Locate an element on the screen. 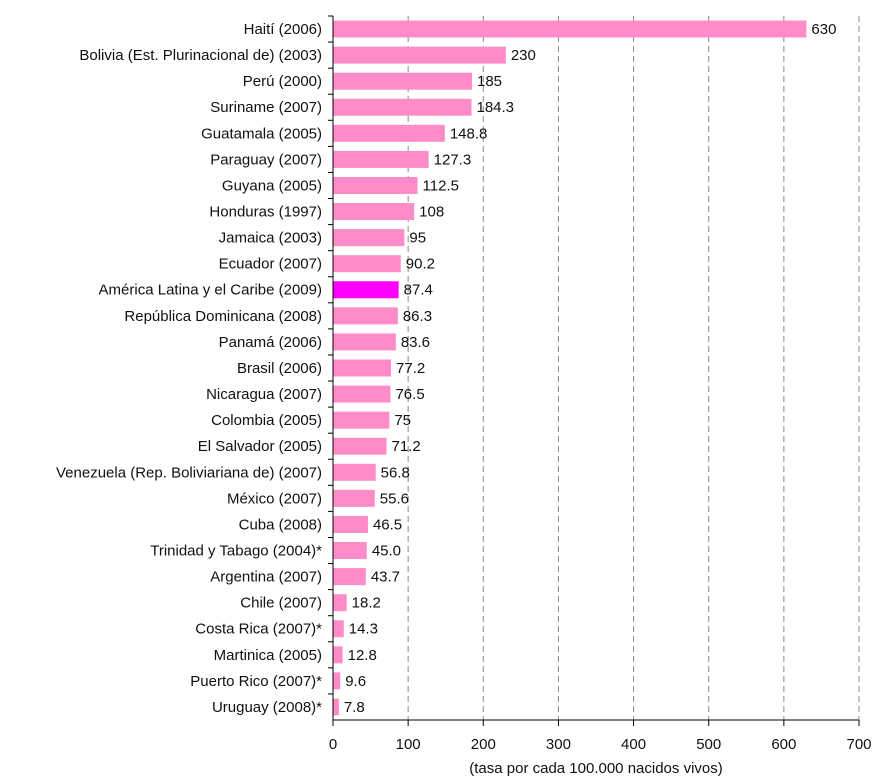 This screenshot has width=892, height=776. value-label: 86.3 is located at coordinates (417, 316).